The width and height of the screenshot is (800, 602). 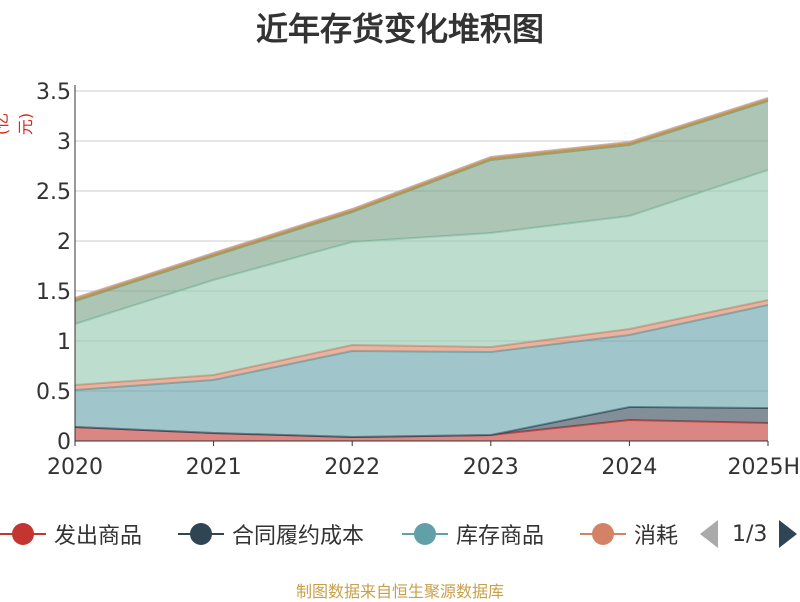 I want to click on source-note: 制图数据来自恒生聚源数据库, so click(x=399, y=591).